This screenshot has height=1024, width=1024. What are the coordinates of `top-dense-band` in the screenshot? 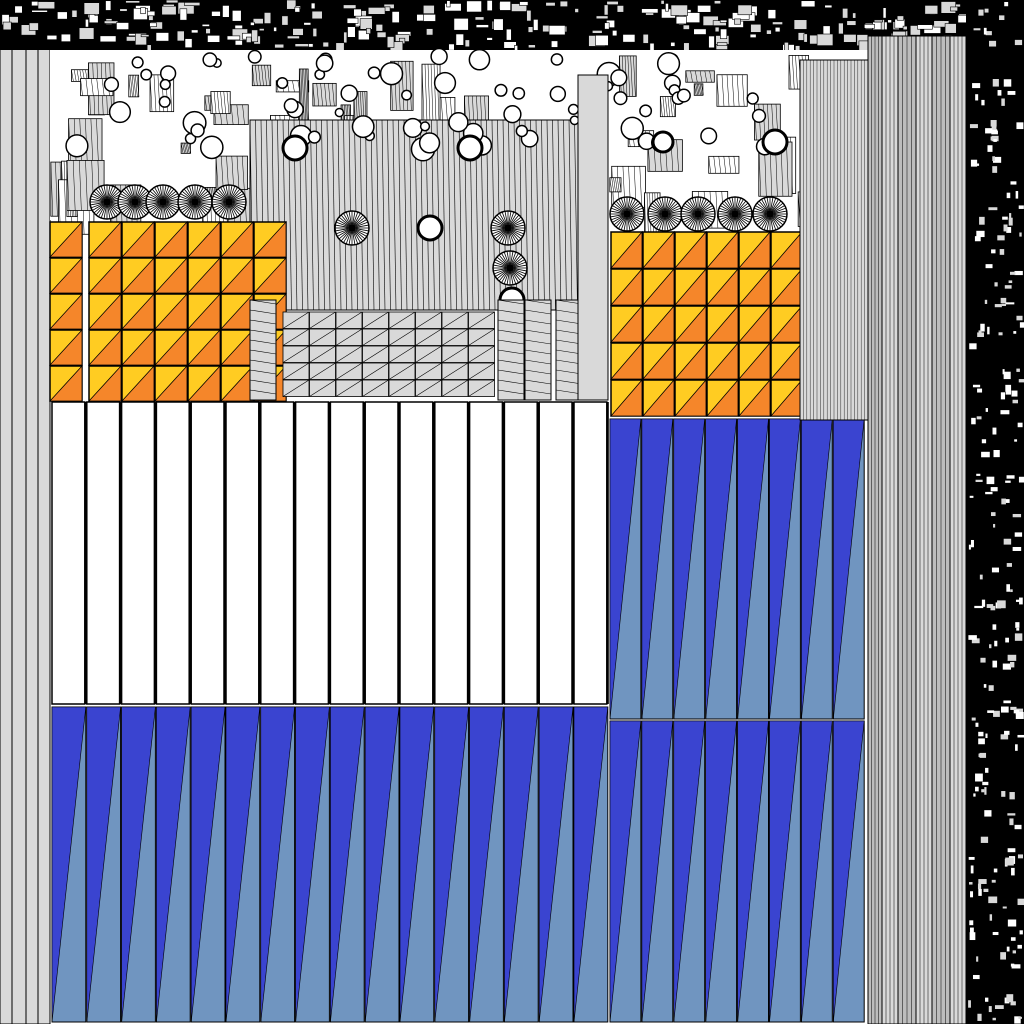 It's located at (512, 28).